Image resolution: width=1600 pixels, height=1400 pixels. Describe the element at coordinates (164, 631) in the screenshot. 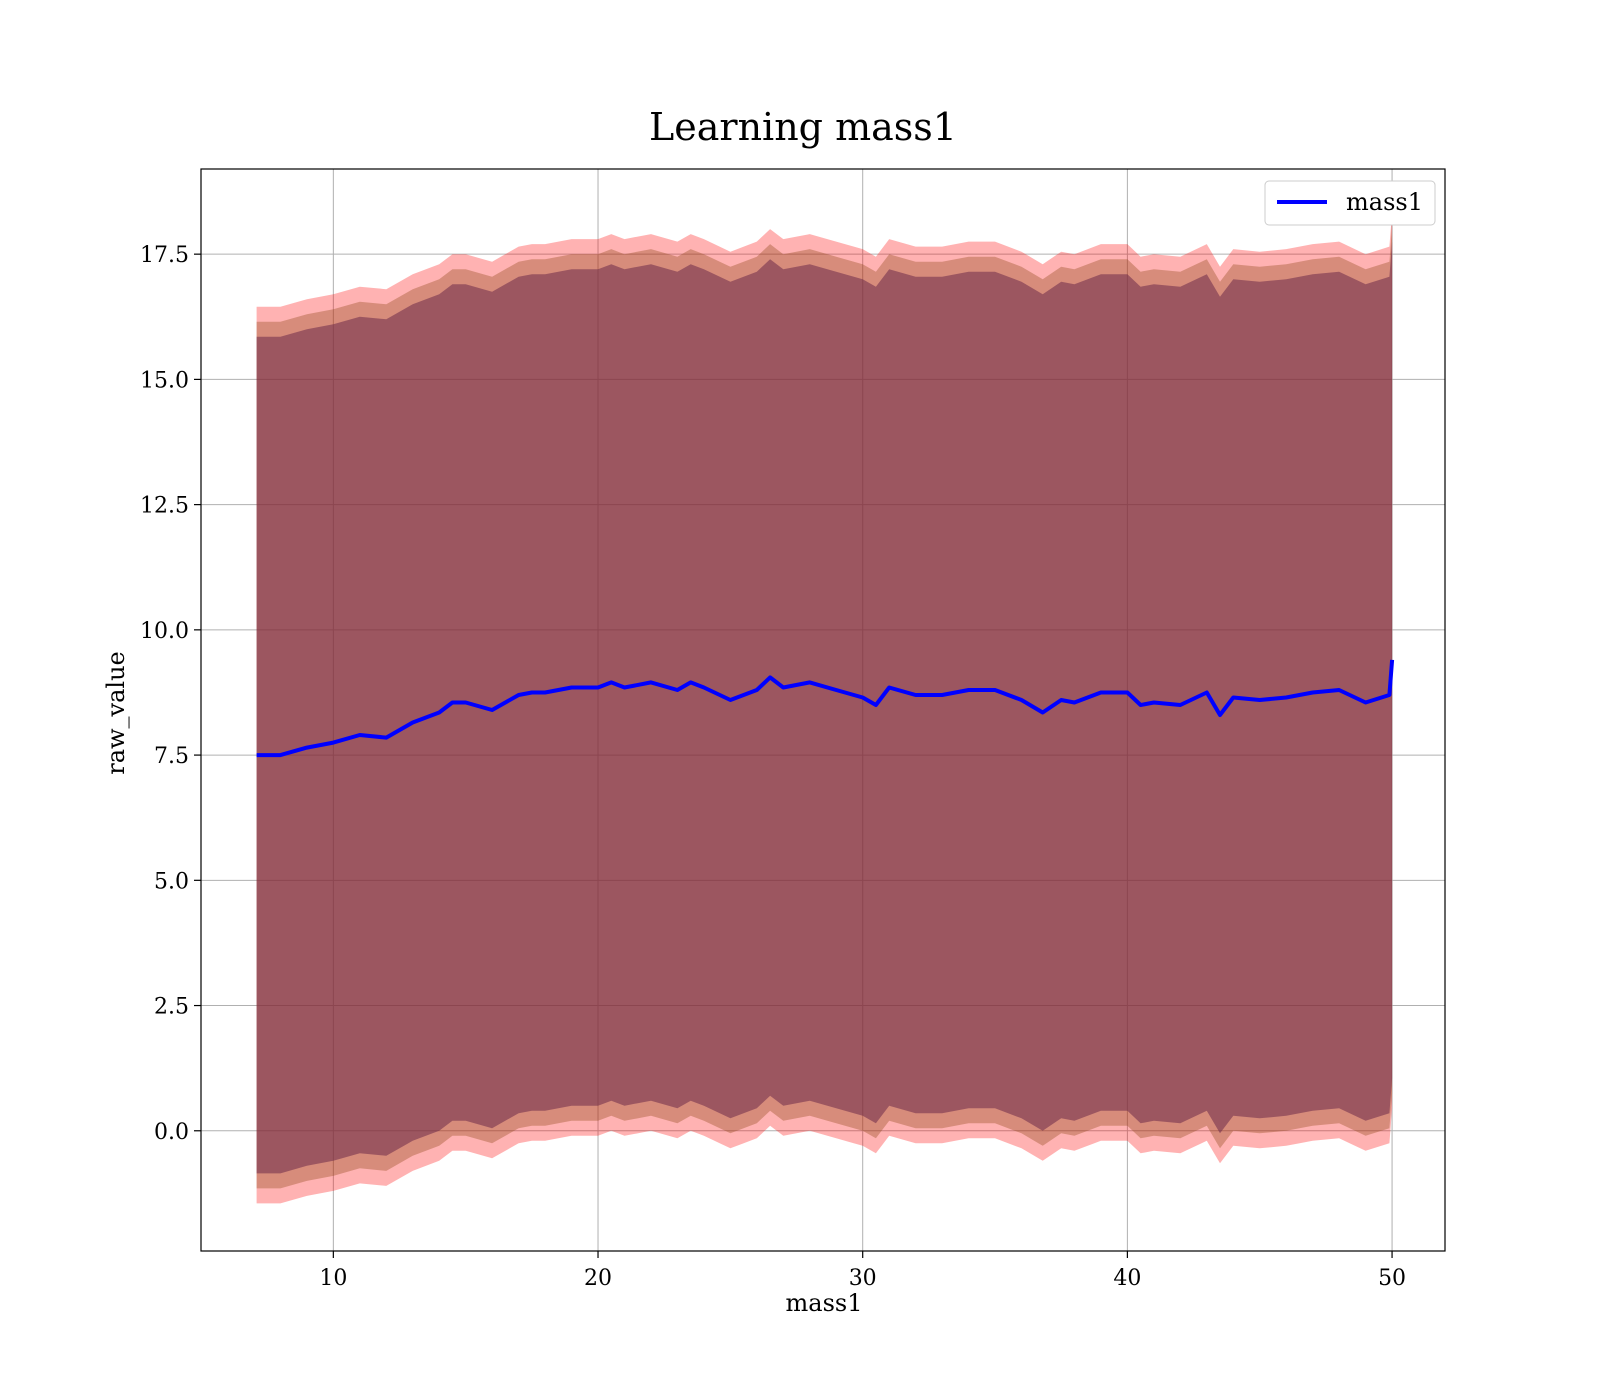

I see `y-tick-label: 10.0` at that location.